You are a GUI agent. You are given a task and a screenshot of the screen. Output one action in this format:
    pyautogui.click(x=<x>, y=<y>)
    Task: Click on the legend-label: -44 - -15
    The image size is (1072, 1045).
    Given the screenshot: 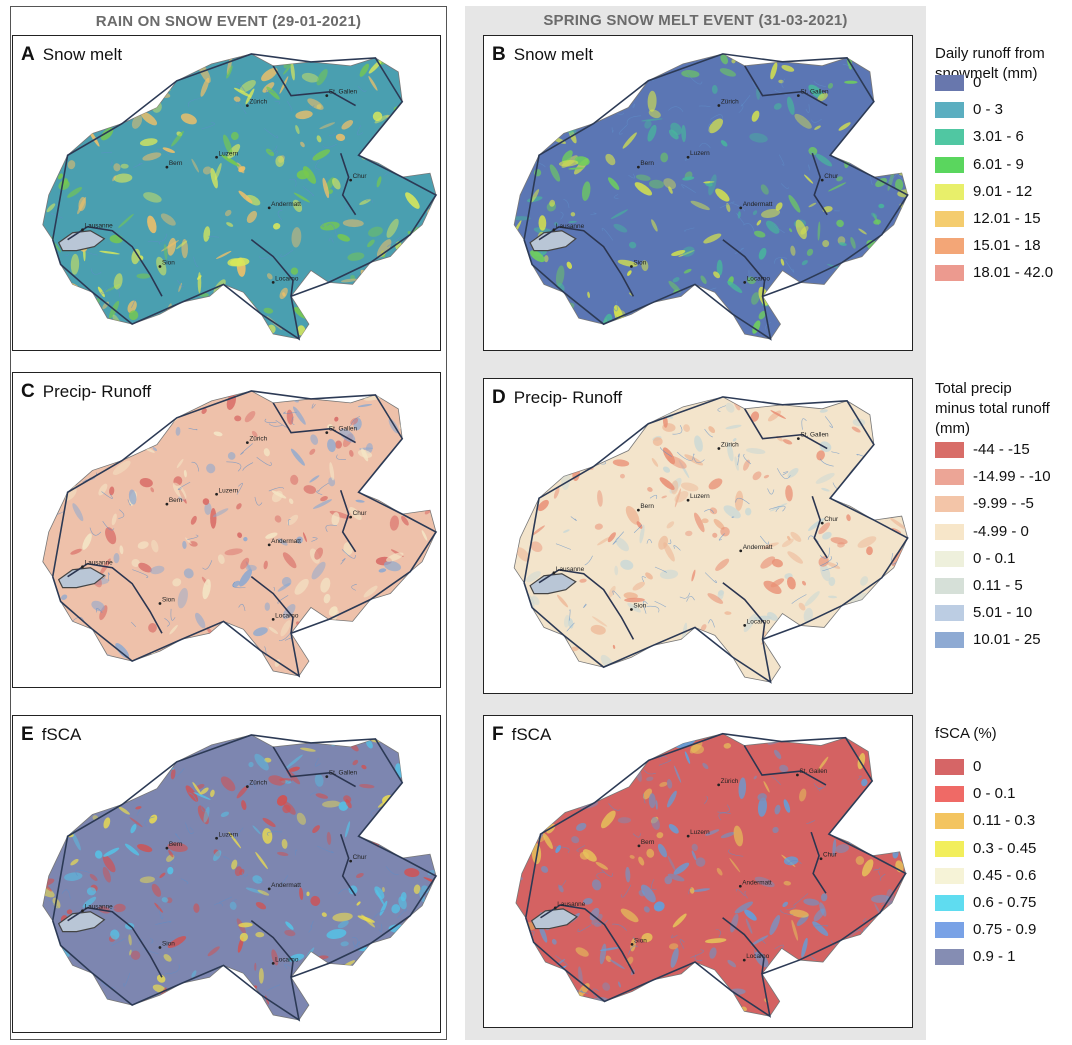 What is the action you would take?
    pyautogui.click(x=1001, y=449)
    